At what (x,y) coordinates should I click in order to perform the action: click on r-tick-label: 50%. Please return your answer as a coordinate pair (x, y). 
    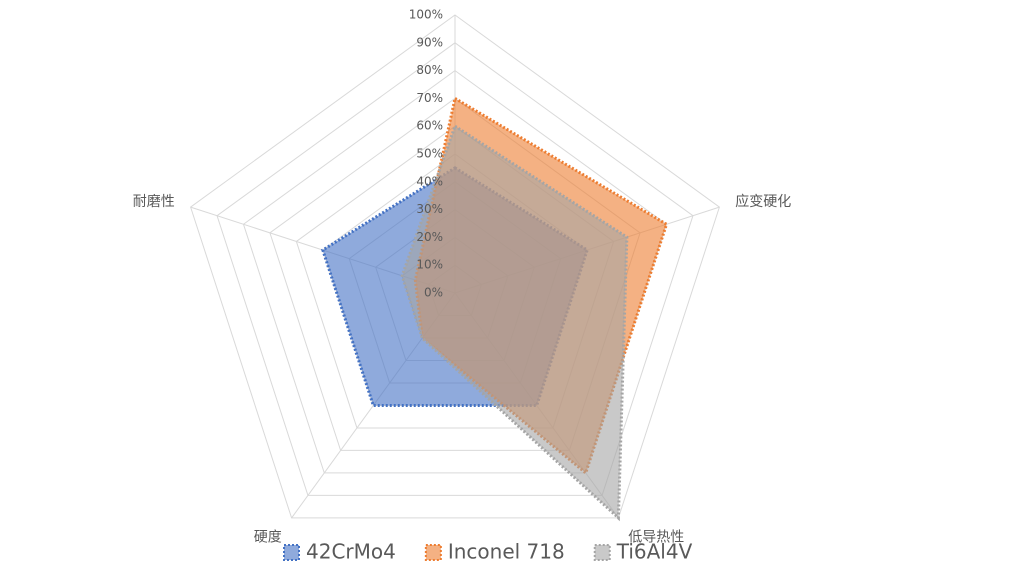
    Looking at the image, I should click on (429, 154).